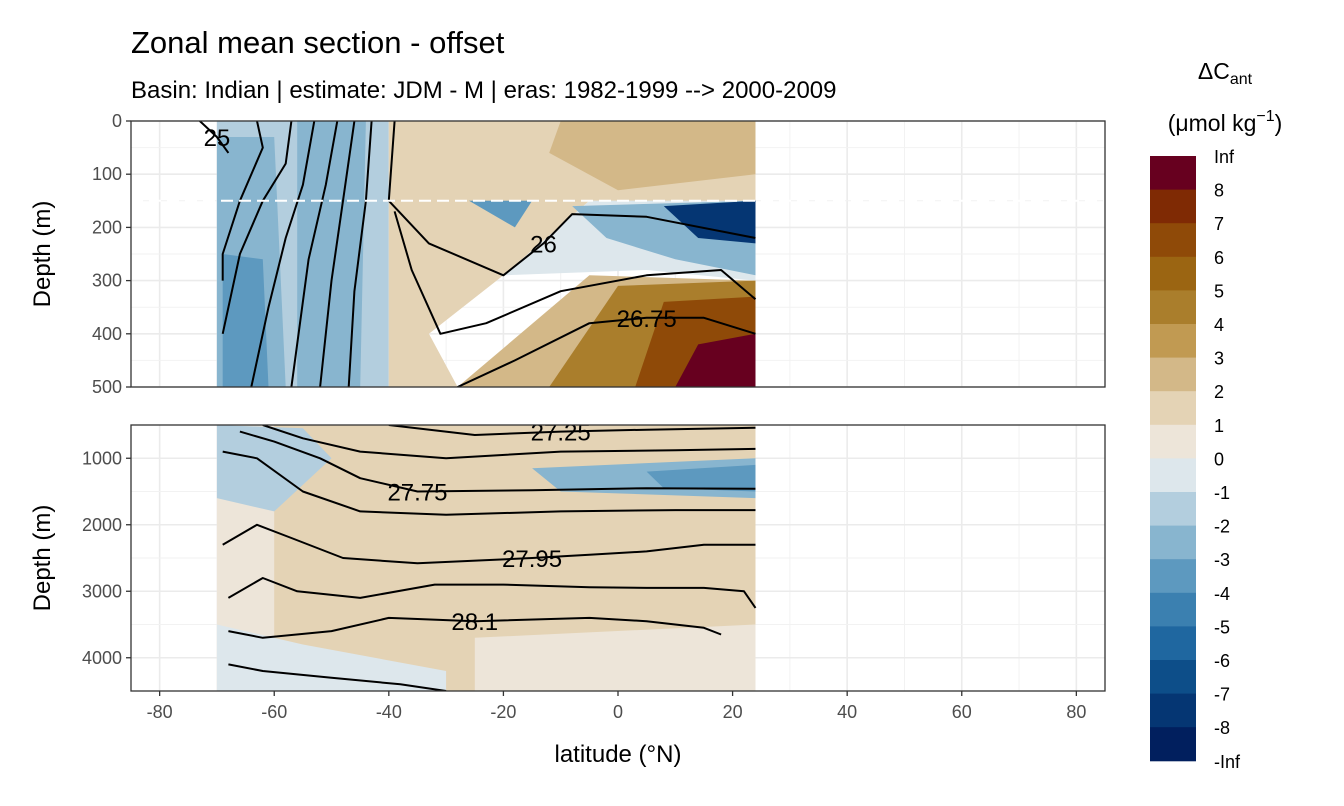  What do you see at coordinates (1222, 493) in the screenshot?
I see `legend-label: -1` at bounding box center [1222, 493].